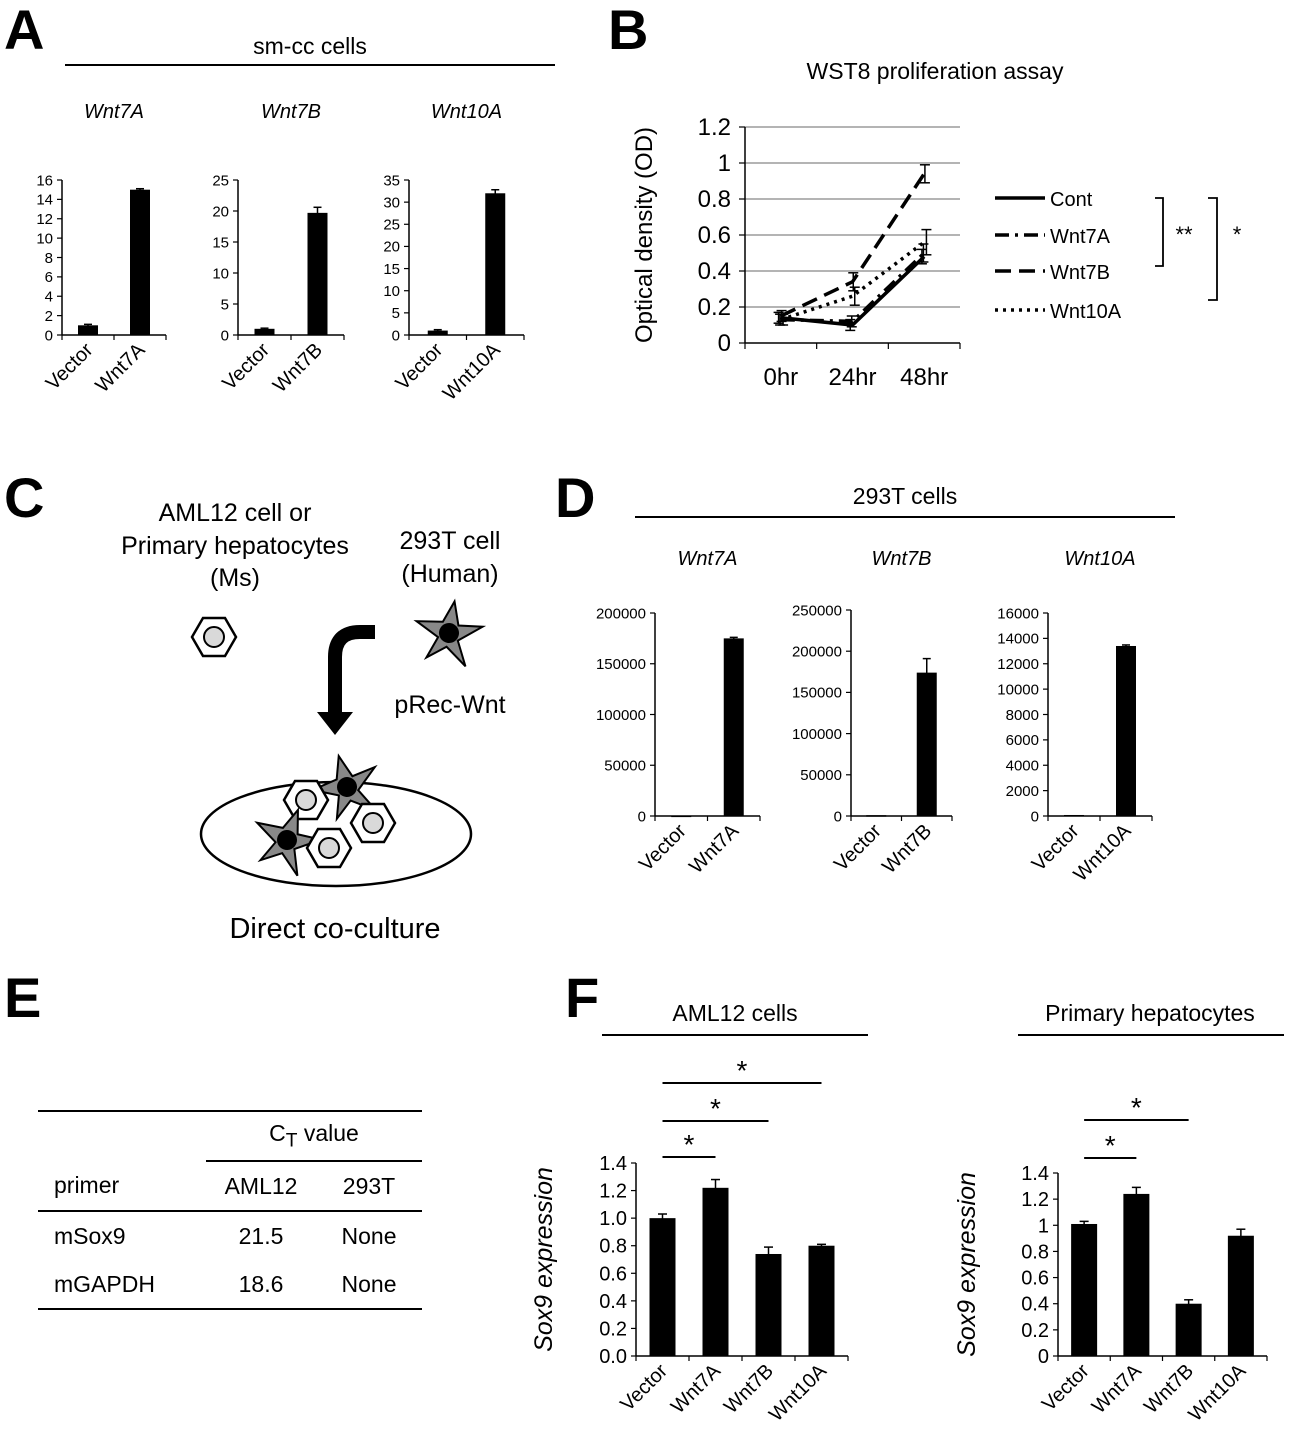  What do you see at coordinates (621, 715) in the screenshot?
I see `y-tick-label: 100000` at bounding box center [621, 715].